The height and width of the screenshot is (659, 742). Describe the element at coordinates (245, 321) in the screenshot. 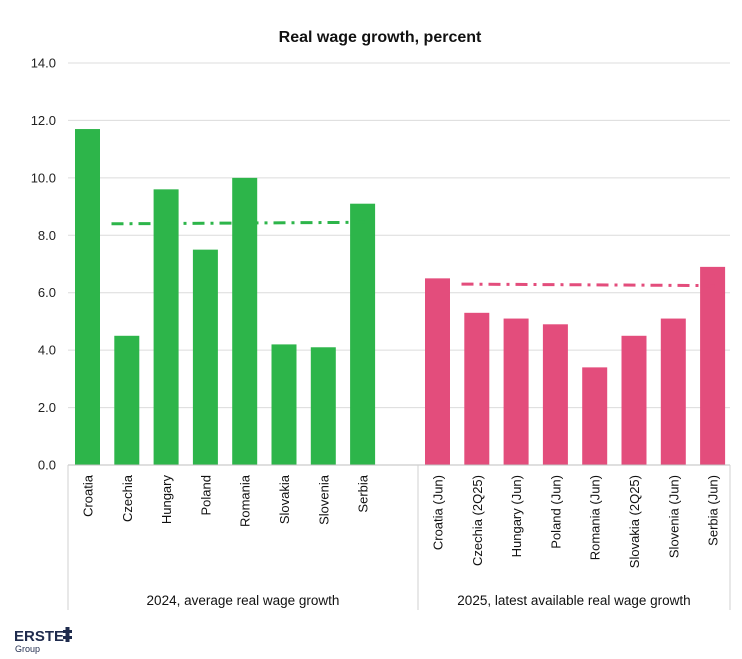

I see `bar-romania` at that location.